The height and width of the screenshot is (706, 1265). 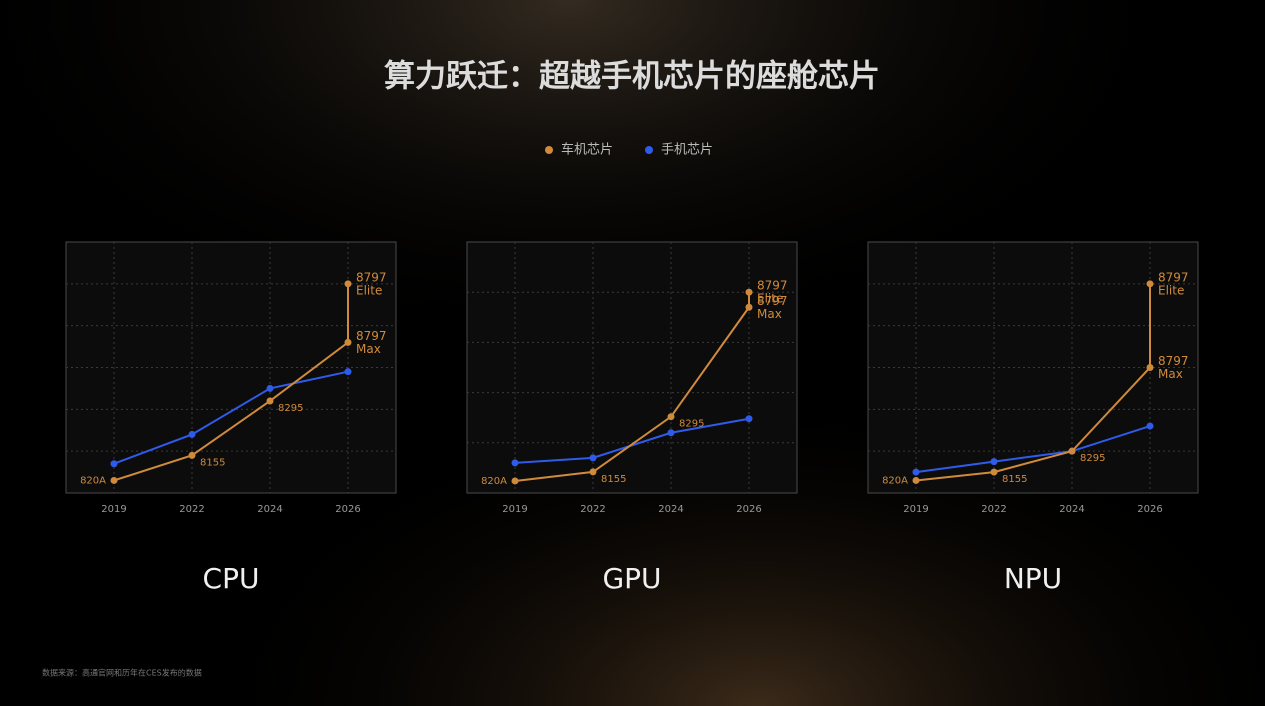 I want to click on chart-title: GPU, so click(x=631, y=578).